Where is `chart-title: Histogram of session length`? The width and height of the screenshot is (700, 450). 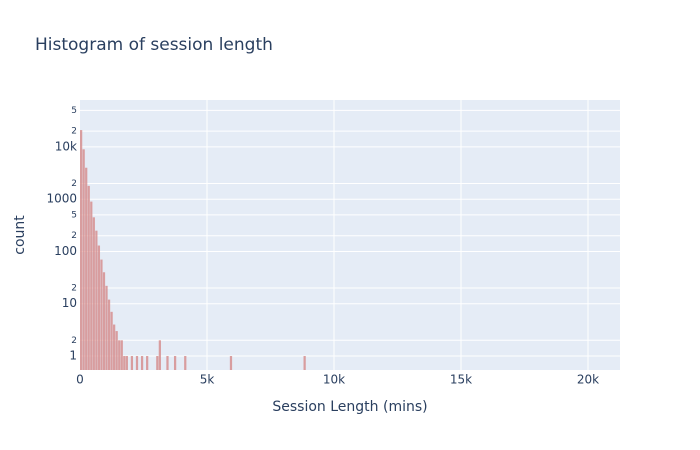 chart-title: Histogram of session length is located at coordinates (154, 45).